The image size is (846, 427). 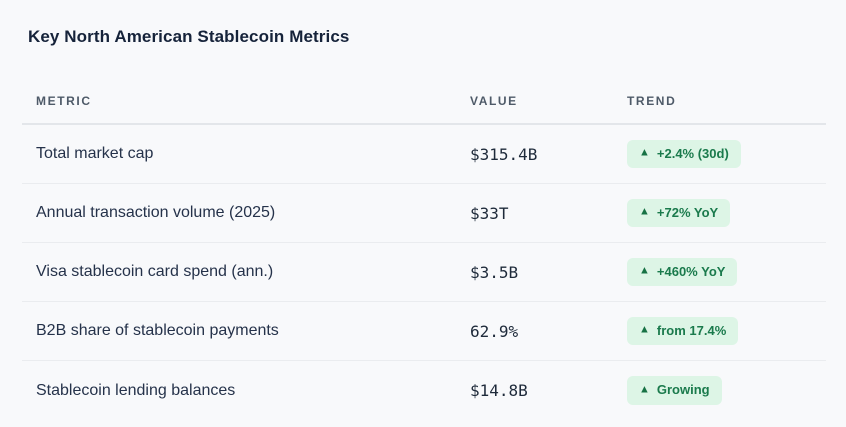 What do you see at coordinates (687, 212) in the screenshot?
I see `trend-label: +72% YoY` at bounding box center [687, 212].